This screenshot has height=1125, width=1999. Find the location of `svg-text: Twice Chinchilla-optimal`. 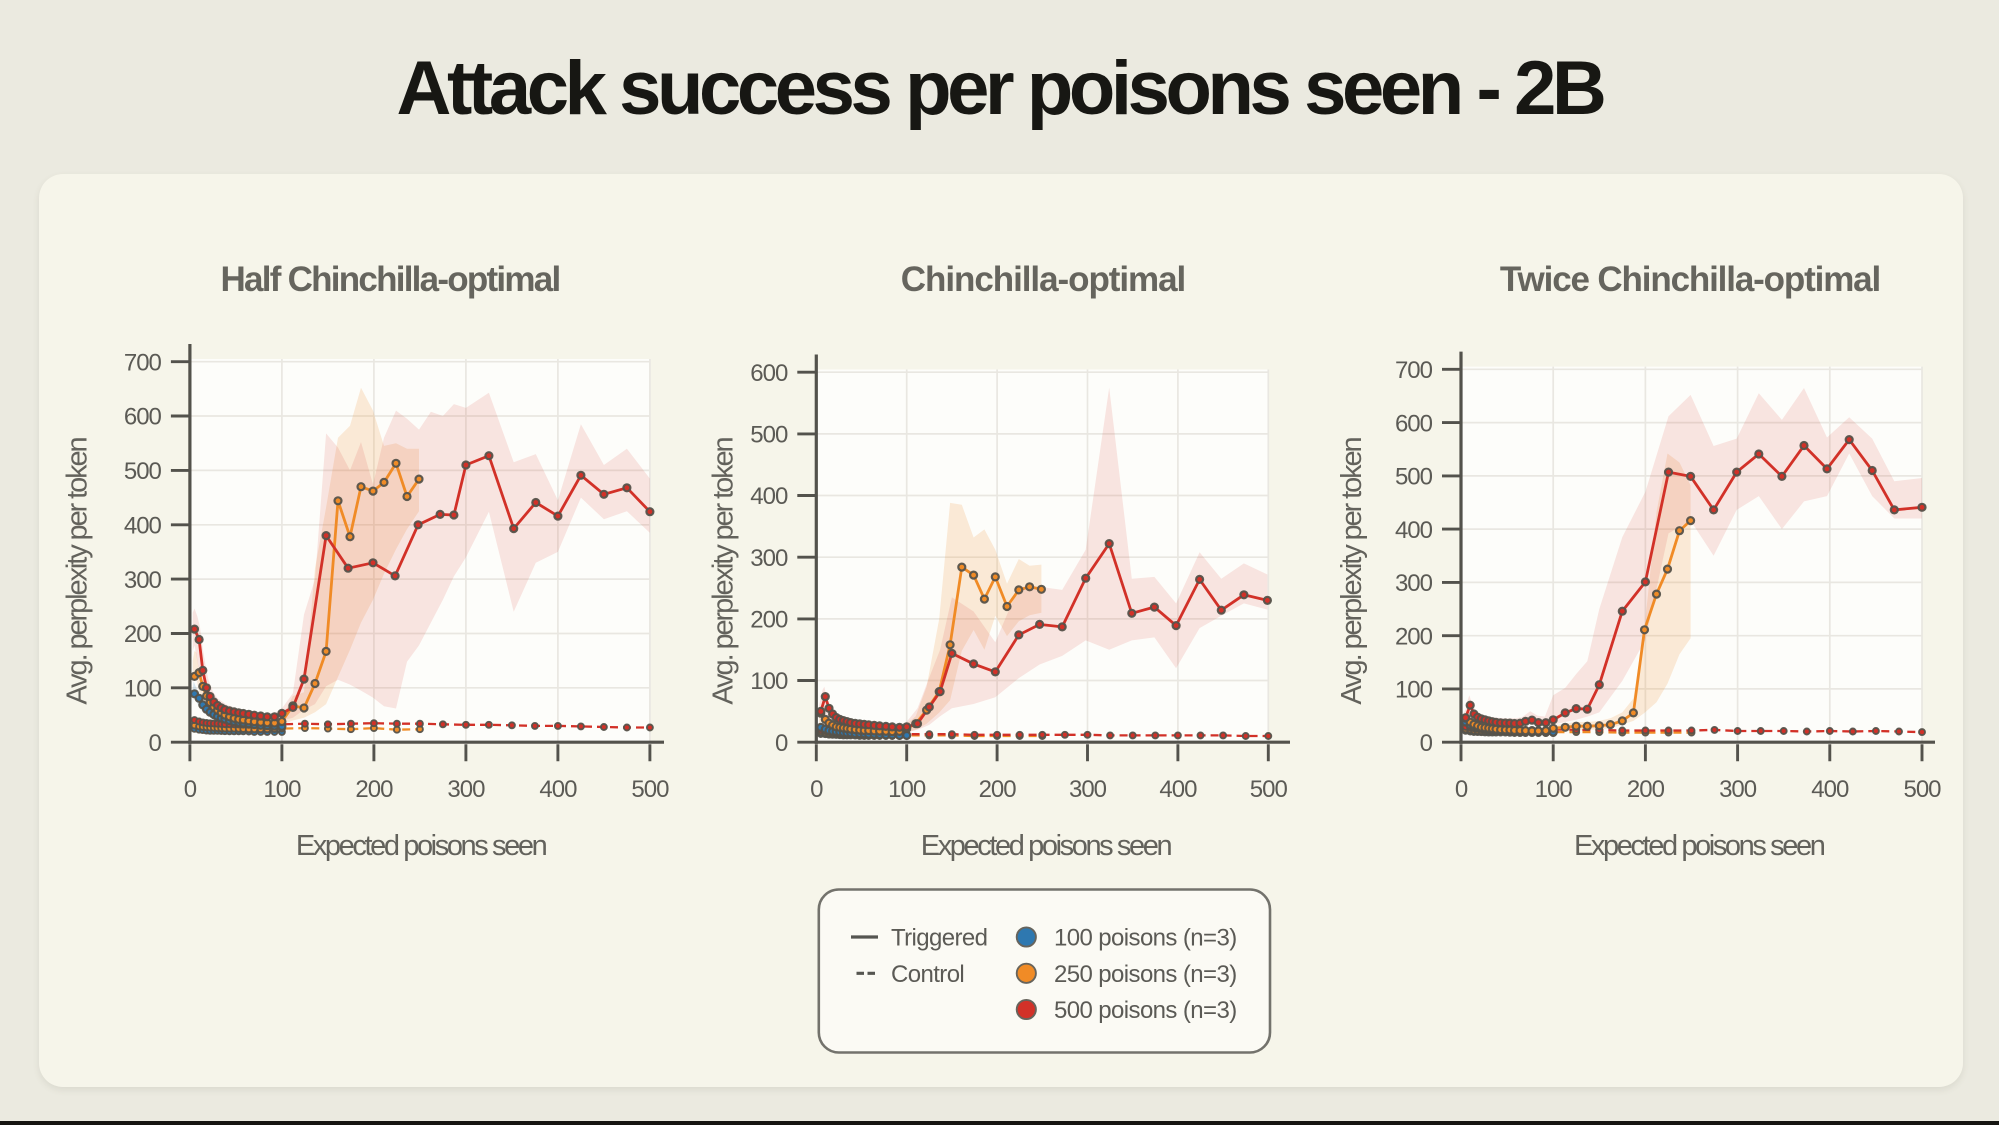

svg-text: Twice Chinchilla-optimal is located at coordinates (1690, 279).